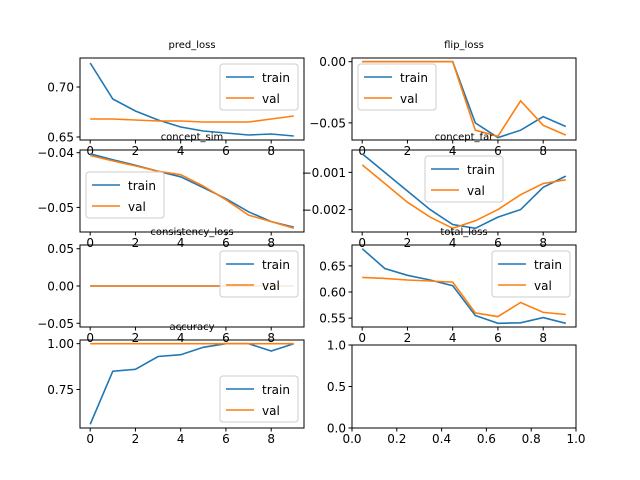 The width and height of the screenshot is (640, 480). I want to click on subplot-title: consistency_loss, so click(191, 232).